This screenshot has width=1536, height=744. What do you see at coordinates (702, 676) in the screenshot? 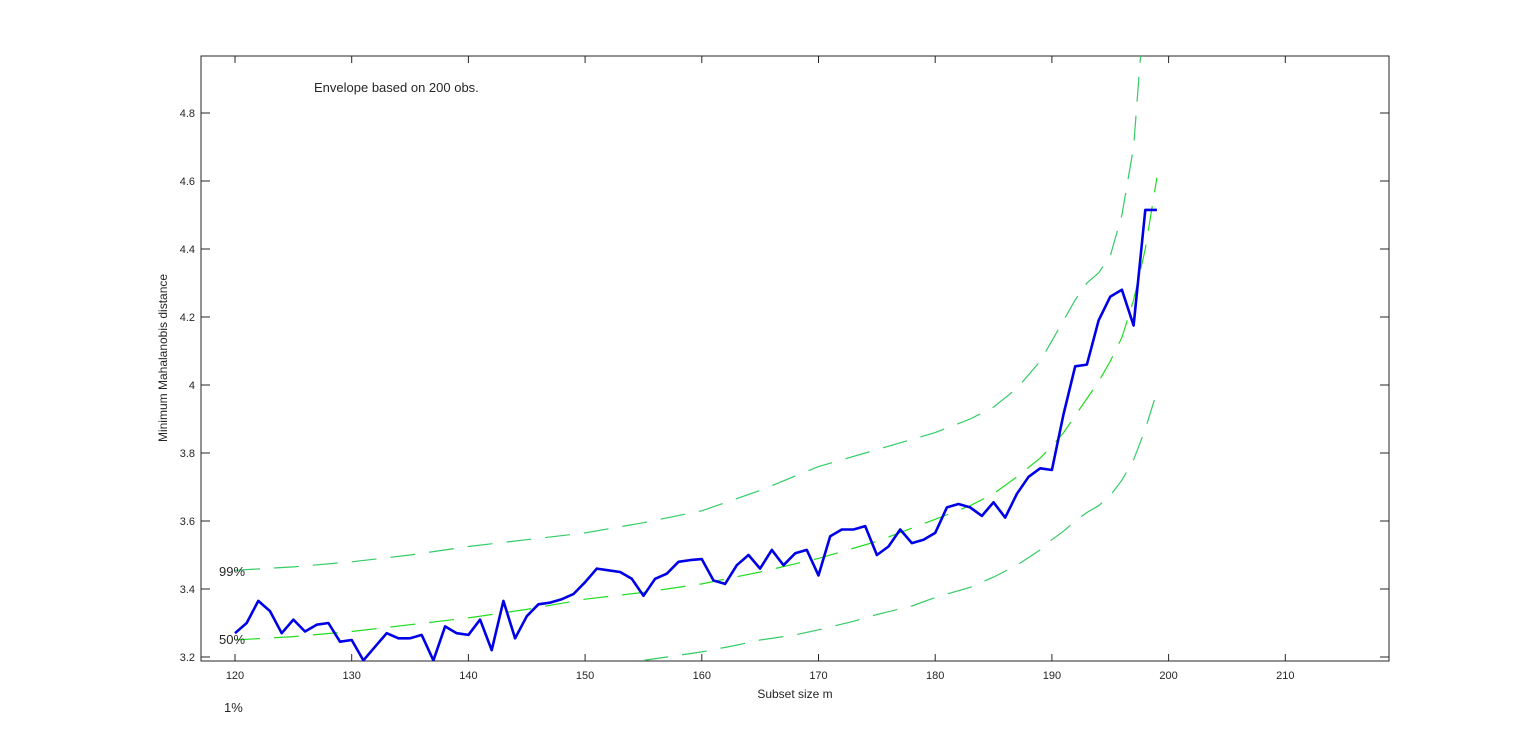
I see `x-tick-label: 160` at bounding box center [702, 676].